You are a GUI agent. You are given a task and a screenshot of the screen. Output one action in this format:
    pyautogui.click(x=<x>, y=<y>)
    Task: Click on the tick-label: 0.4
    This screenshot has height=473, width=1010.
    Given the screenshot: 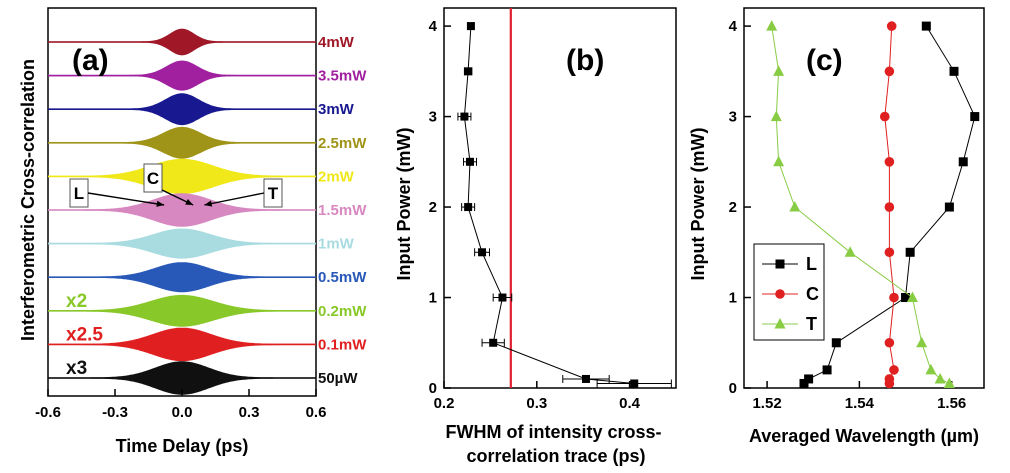 What is the action you would take?
    pyautogui.click(x=630, y=403)
    